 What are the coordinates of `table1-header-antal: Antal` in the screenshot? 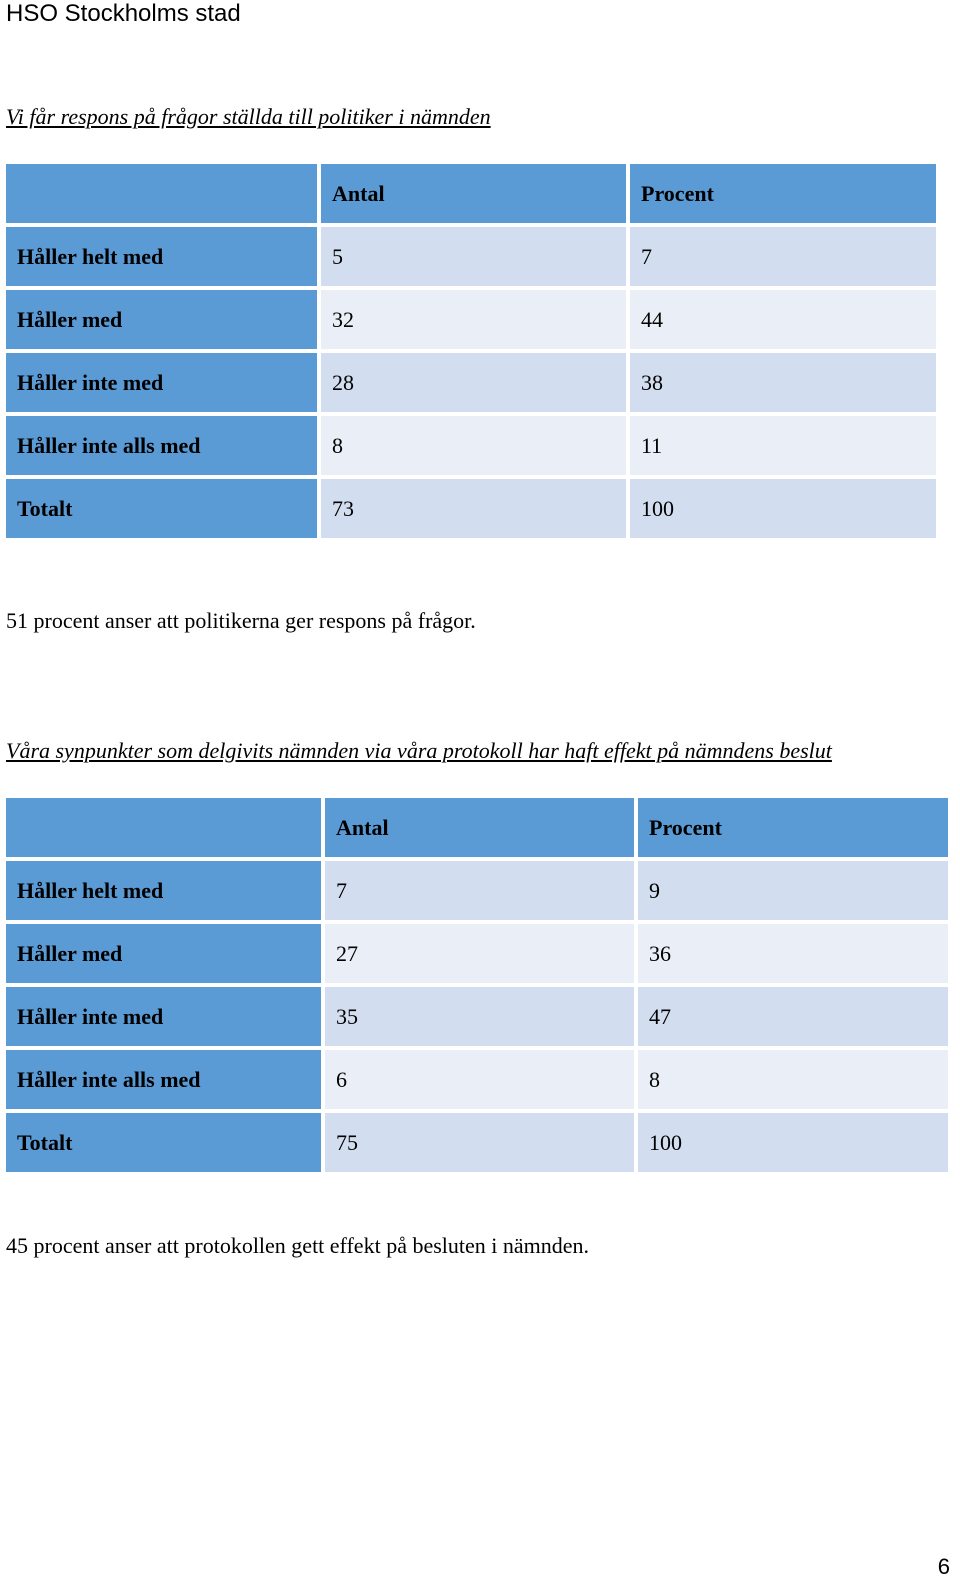 It's located at (473, 193).